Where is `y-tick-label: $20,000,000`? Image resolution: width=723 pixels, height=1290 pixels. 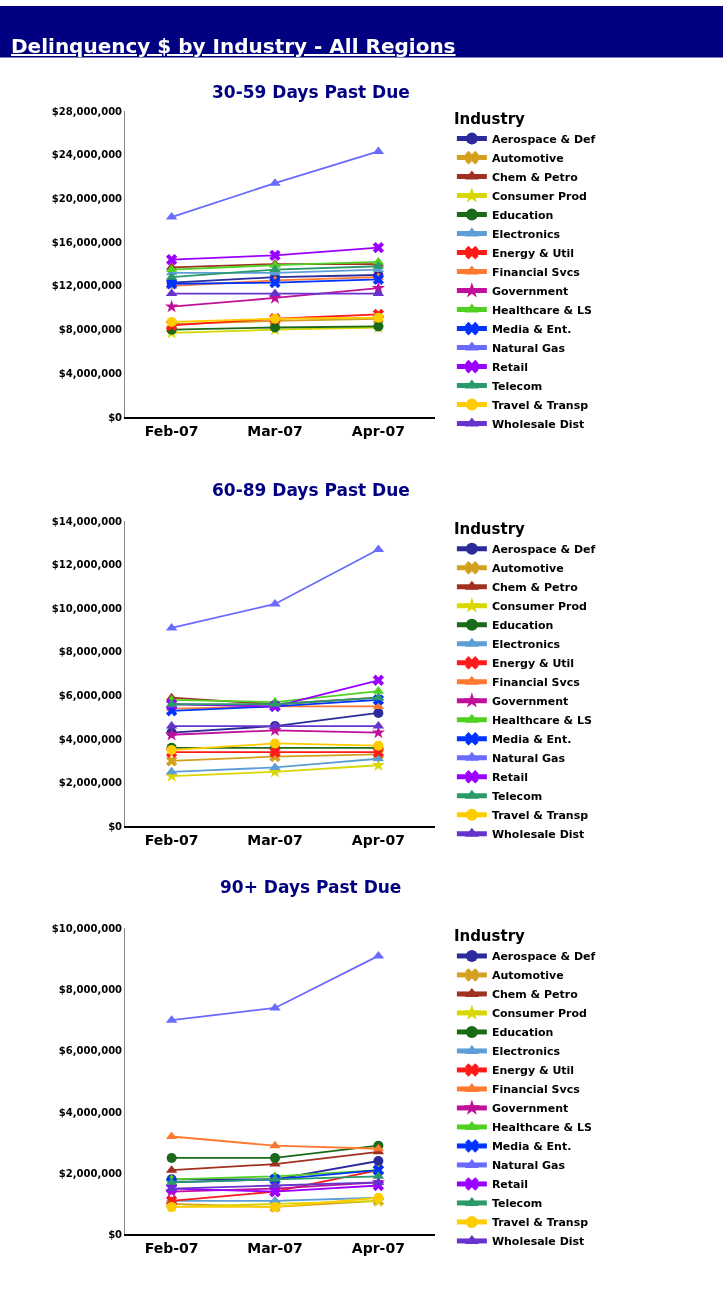
y-tick-label: $20,000,000 is located at coordinates (87, 198).